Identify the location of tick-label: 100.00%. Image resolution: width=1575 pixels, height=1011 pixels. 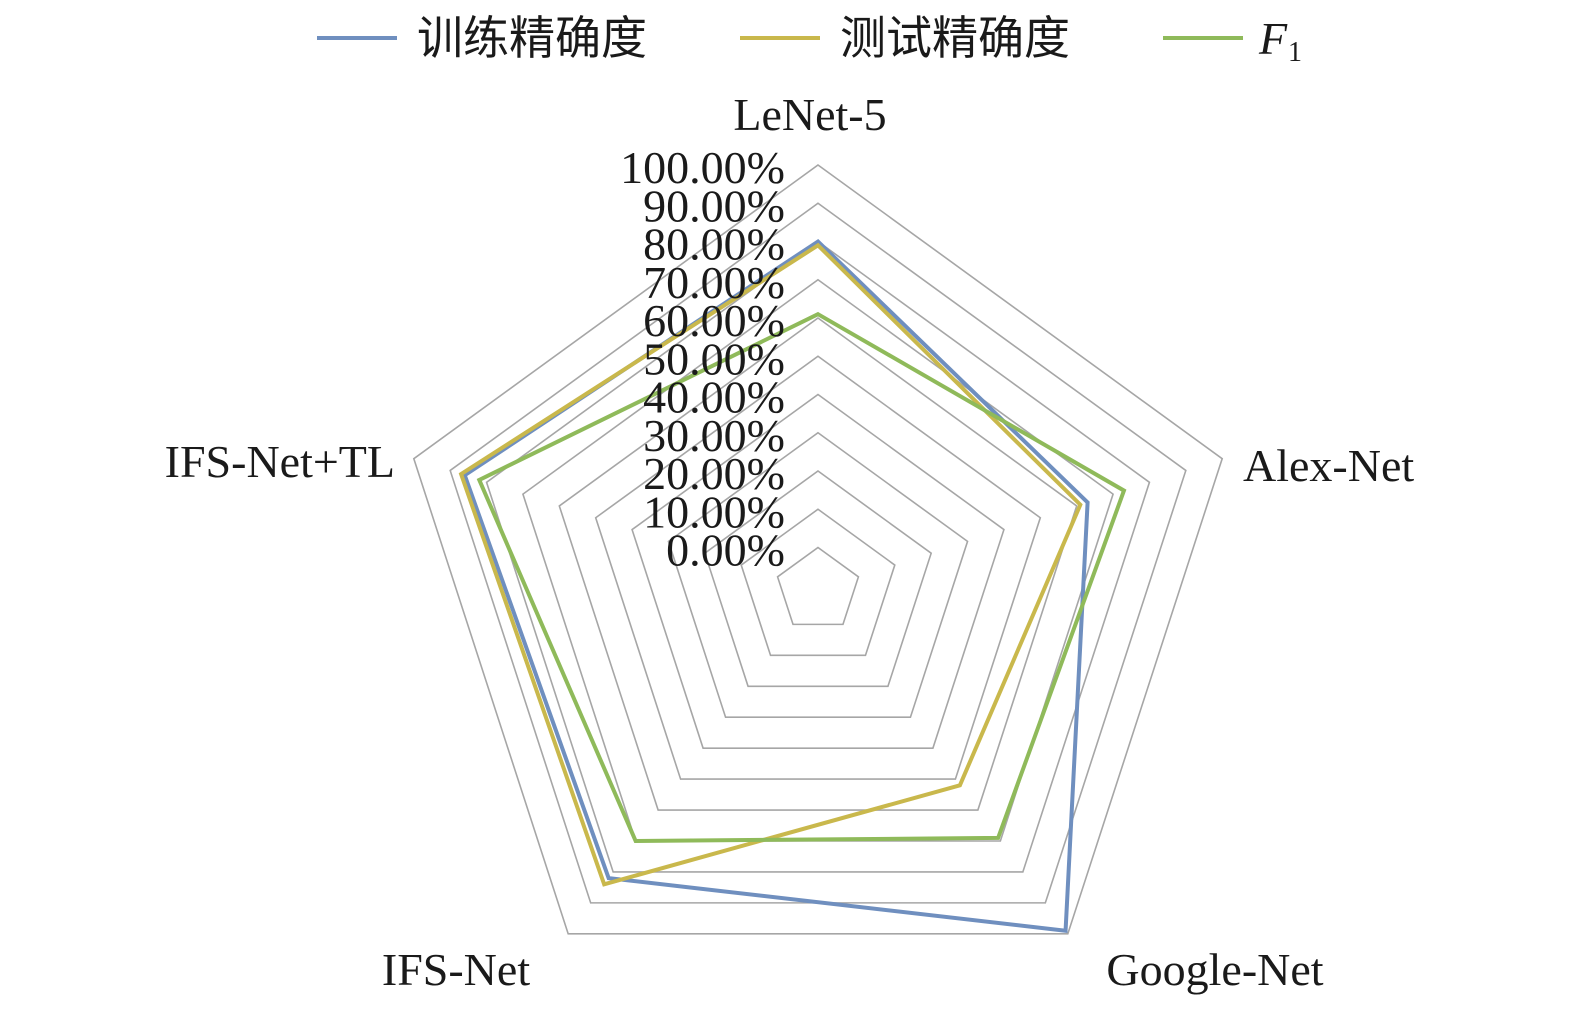
(702, 167).